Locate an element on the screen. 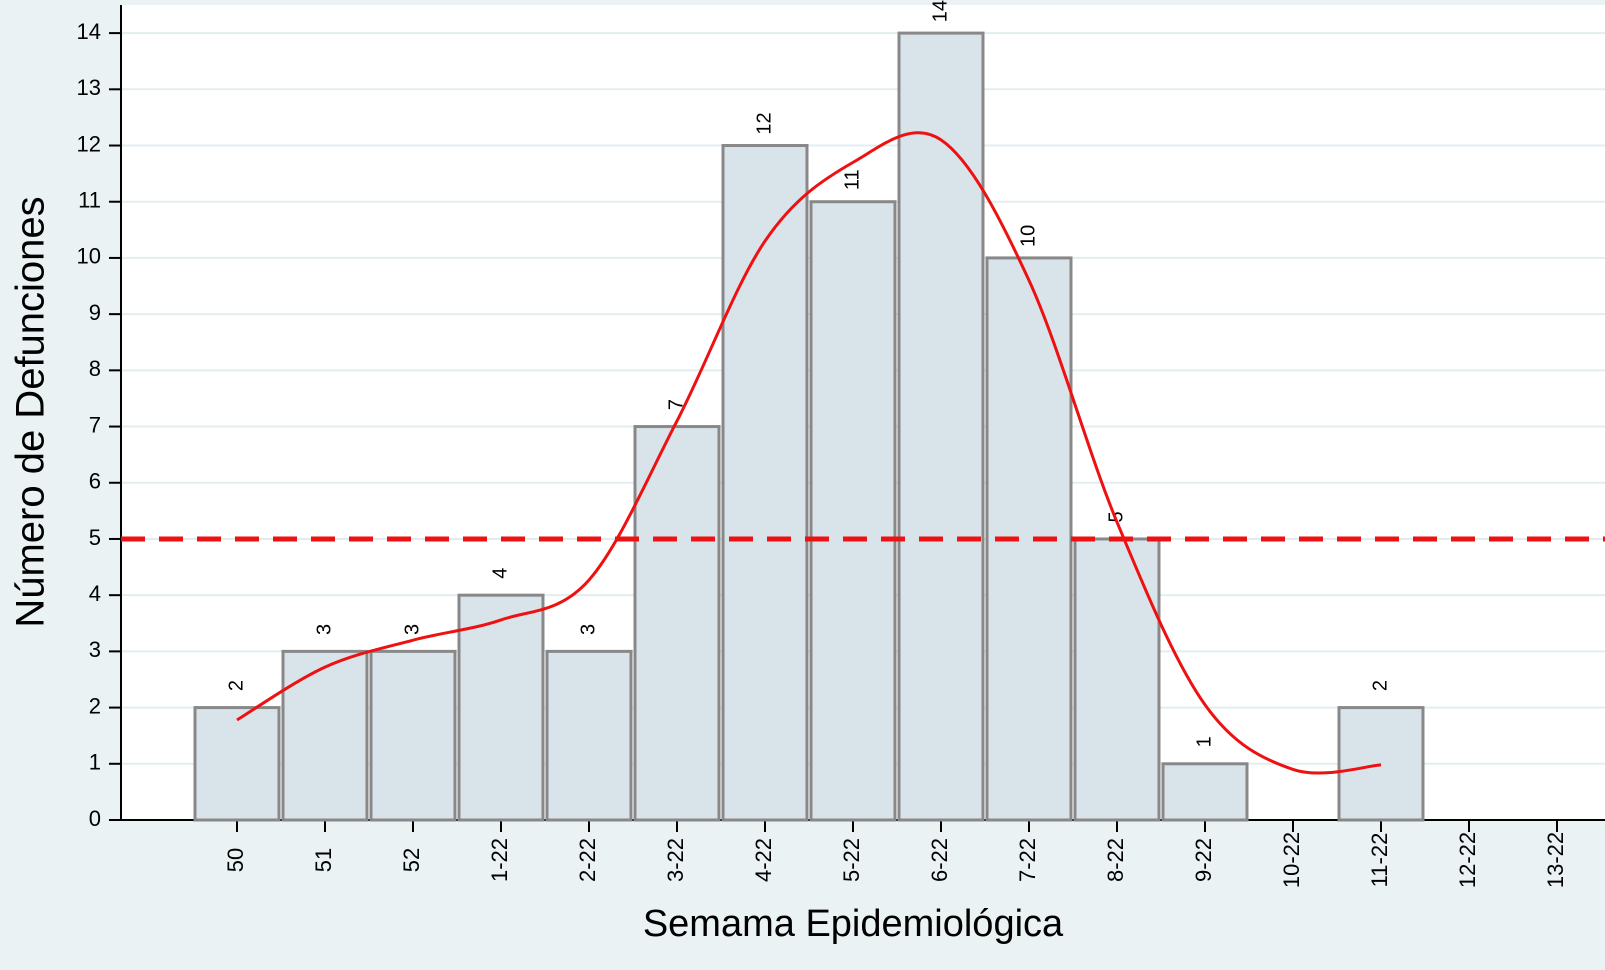 The height and width of the screenshot is (970, 1605). x-axis-title: Semama Epidemiológica is located at coordinates (853, 924).